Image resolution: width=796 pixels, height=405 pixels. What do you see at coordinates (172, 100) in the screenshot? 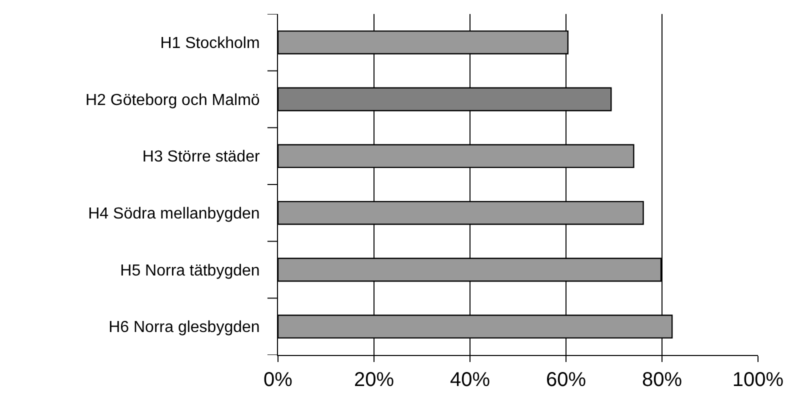
I see `y-tick-label: H2 Göteborg och Malmö` at bounding box center [172, 100].